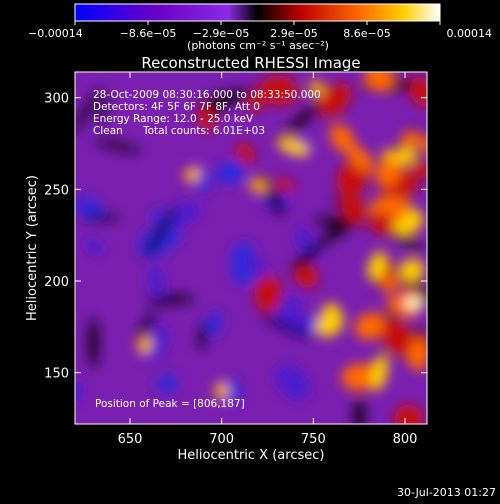 This screenshot has width=500, height=504. Describe the element at coordinates (405, 439) in the screenshot. I see `x-tick-label: 800` at that location.